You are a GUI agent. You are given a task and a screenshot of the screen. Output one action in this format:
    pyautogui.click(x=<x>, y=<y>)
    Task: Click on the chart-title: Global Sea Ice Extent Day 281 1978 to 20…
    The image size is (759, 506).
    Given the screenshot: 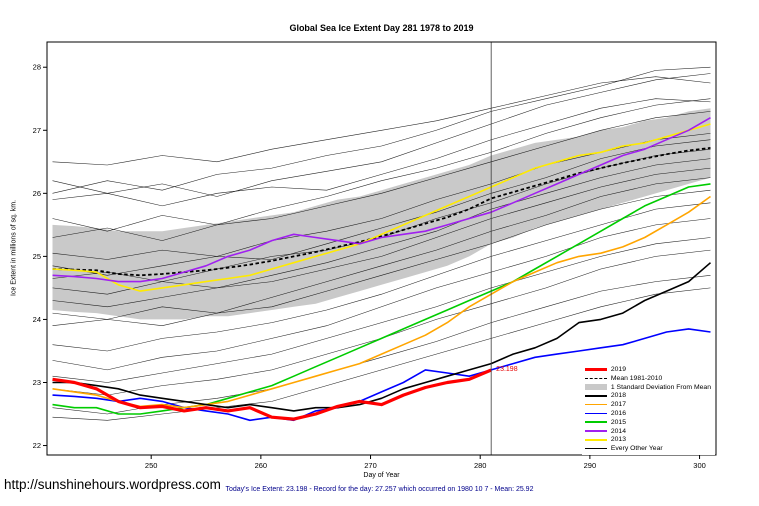 What is the action you would take?
    pyautogui.click(x=381, y=28)
    